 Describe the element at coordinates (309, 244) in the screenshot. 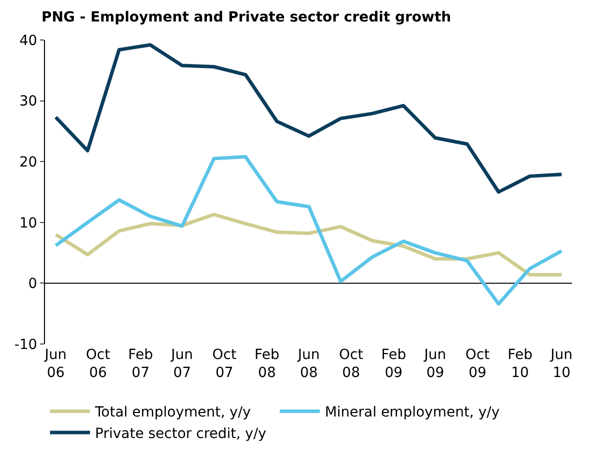

I see `line-series` at that location.